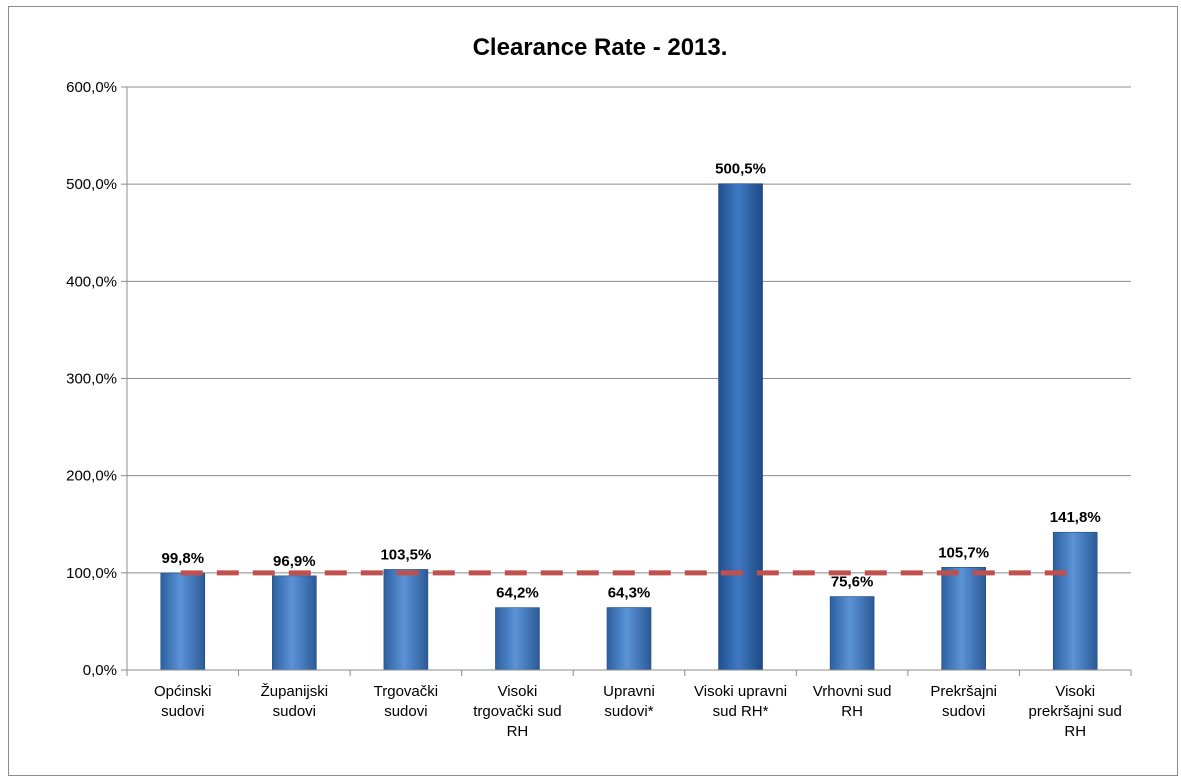 This screenshot has height=776, width=1181. I want to click on y-tick-label: 200,0%, so click(91, 476).